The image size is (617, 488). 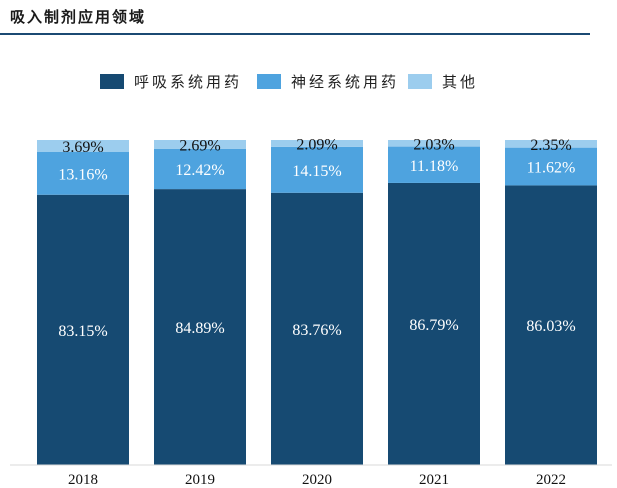 What do you see at coordinates (200, 480) in the screenshot?
I see `x-tick-2019: 2019` at bounding box center [200, 480].